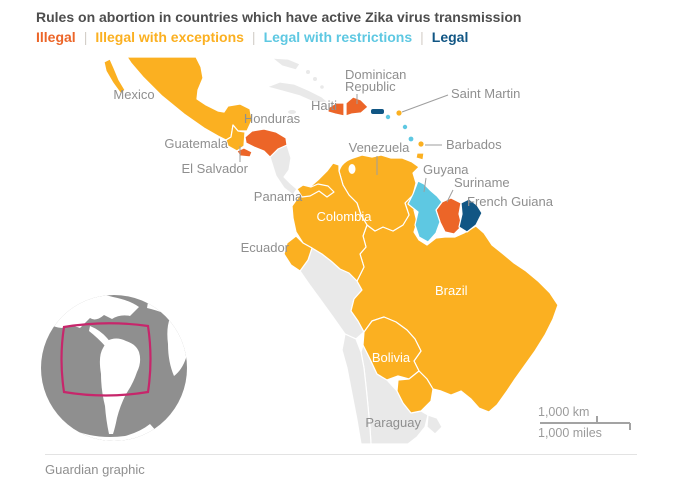 Image resolution: width=680 pixels, height=493 pixels. What do you see at coordinates (133, 94) in the screenshot?
I see `label-mexico: Mexico` at bounding box center [133, 94].